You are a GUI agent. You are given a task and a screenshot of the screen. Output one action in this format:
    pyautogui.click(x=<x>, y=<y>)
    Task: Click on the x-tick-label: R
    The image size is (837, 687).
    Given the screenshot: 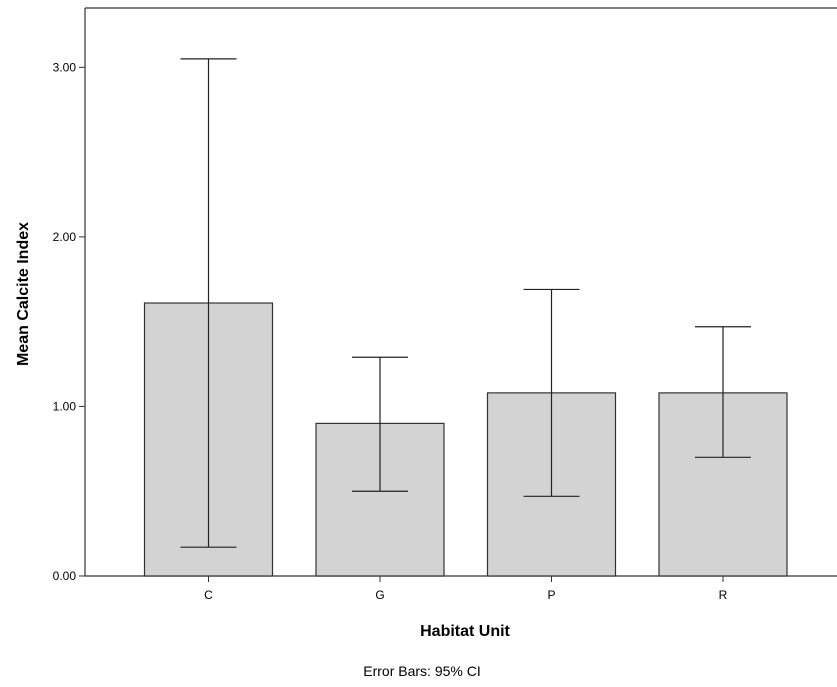 What is the action you would take?
    pyautogui.click(x=723, y=595)
    